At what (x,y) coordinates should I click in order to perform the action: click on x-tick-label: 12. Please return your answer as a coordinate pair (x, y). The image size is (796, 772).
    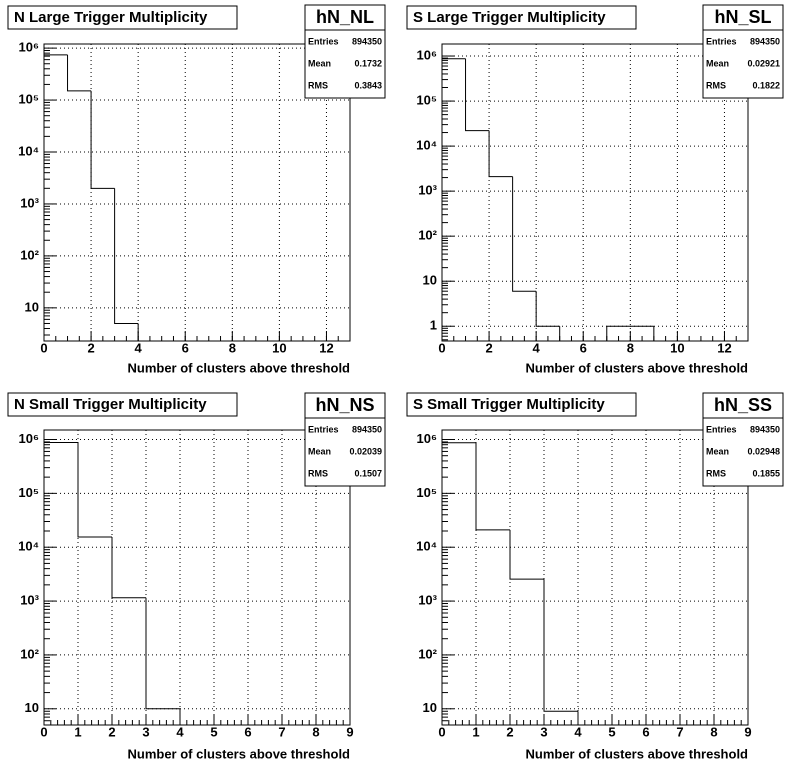
    Looking at the image, I should click on (724, 347).